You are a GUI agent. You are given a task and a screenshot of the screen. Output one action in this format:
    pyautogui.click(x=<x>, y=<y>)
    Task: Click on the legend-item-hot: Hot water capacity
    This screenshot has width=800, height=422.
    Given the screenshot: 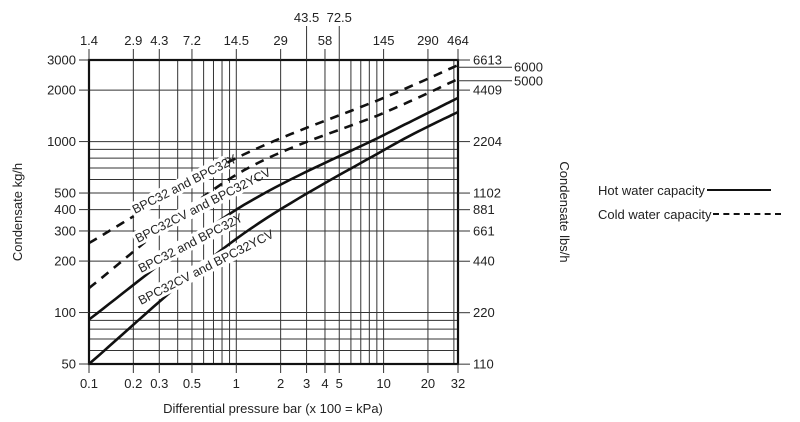 What is the action you would take?
    pyautogui.click(x=689, y=190)
    